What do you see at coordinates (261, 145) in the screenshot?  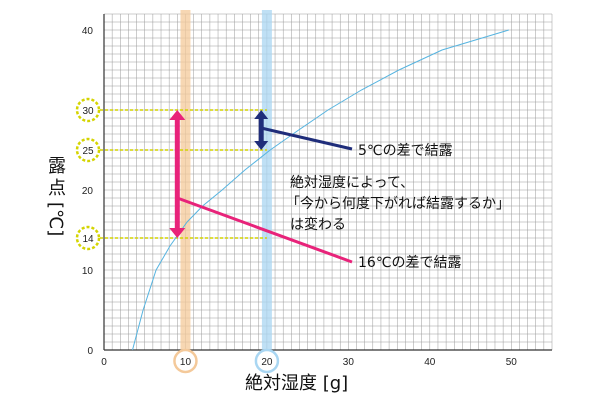 I see `navy-arrow-head-bottom` at bounding box center [261, 145].